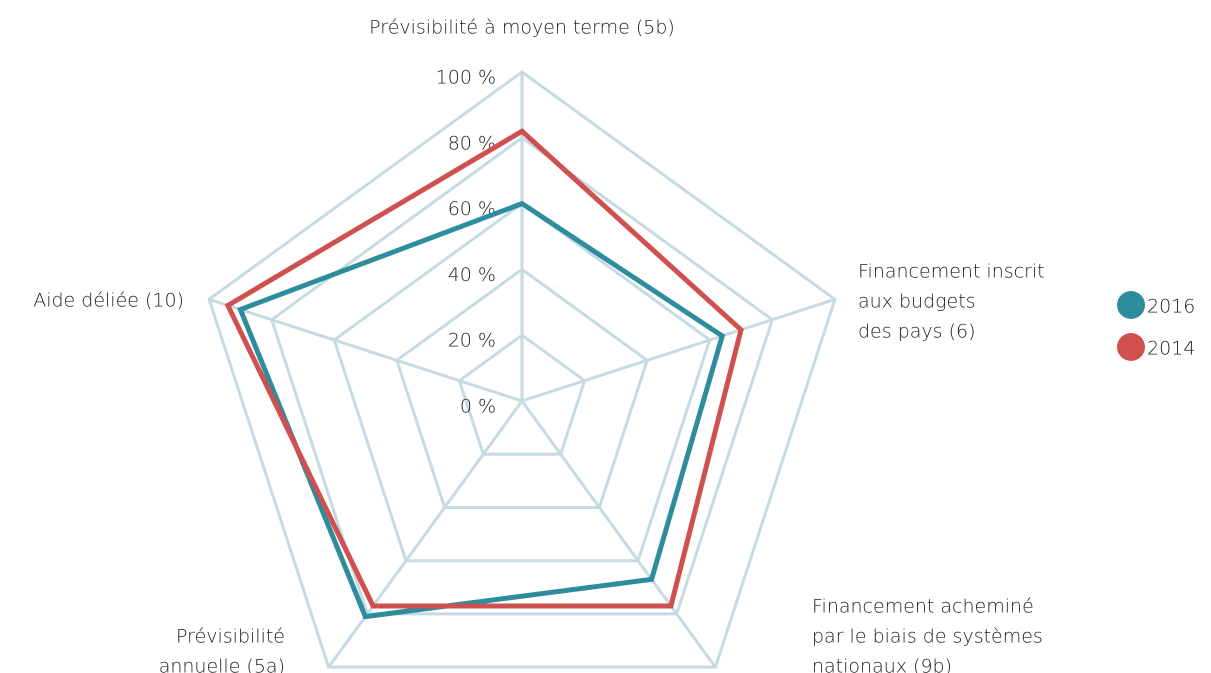 This screenshot has height=673, width=1211. Describe the element at coordinates (466, 78) in the screenshot. I see `tick-label: 100 %` at that location.